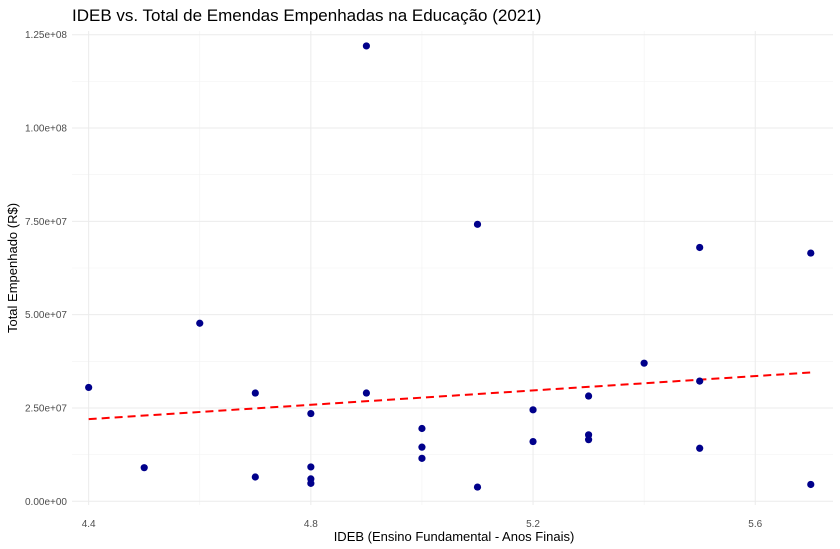  What do you see at coordinates (46, 35) in the screenshot?
I see `y-tick-label: 1.25e+08` at bounding box center [46, 35].